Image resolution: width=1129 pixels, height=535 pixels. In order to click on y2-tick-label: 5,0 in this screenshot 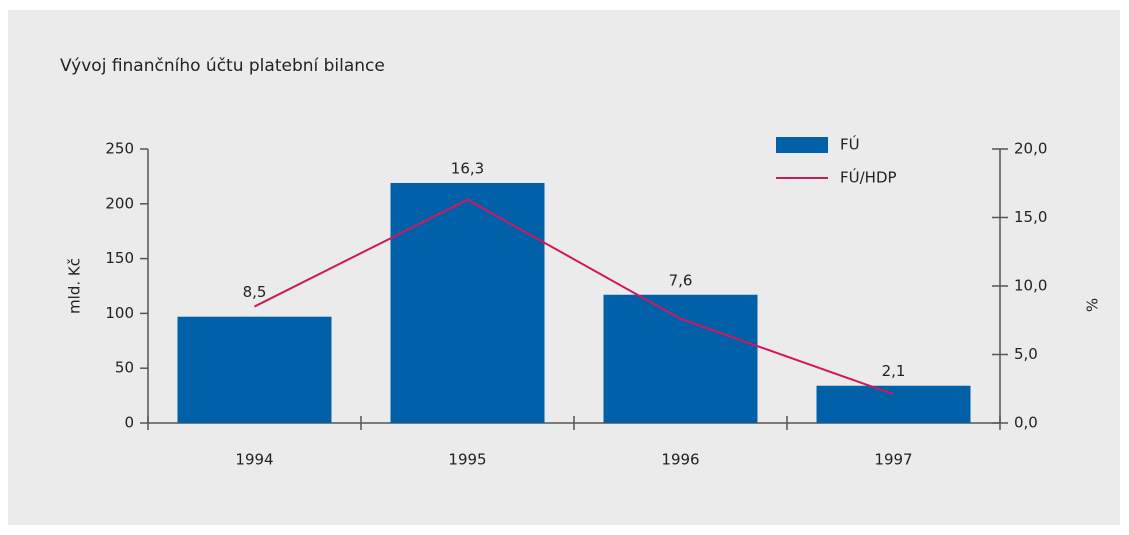, I will do `click(1026, 354)`.